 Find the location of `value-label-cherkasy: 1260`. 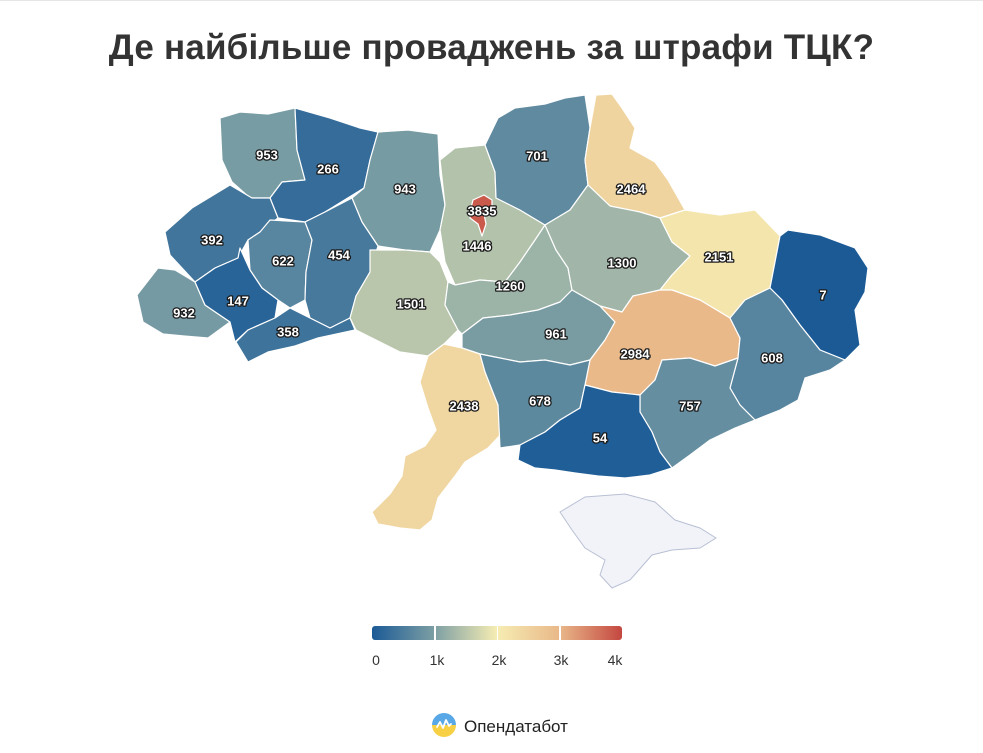

value-label-cherkasy: 1260 is located at coordinates (510, 285).